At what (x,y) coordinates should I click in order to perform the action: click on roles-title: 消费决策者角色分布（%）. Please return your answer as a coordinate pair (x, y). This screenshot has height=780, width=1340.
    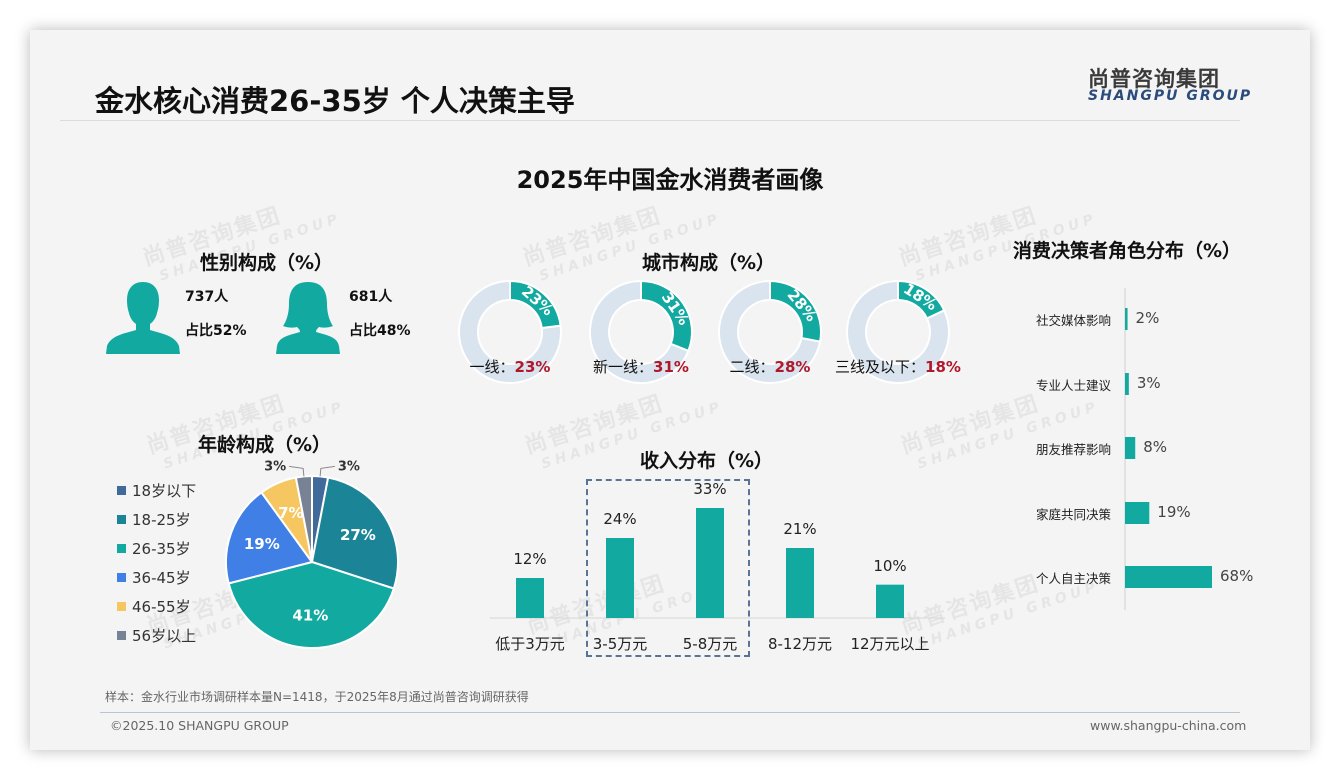
    Looking at the image, I should click on (1127, 251).